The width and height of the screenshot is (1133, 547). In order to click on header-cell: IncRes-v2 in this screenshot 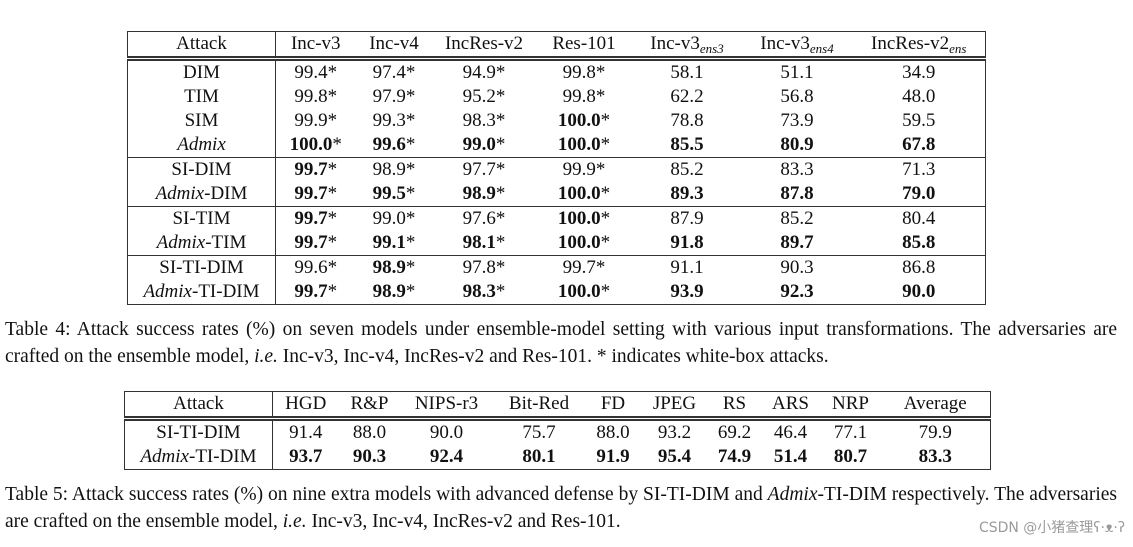, I will do `click(484, 46)`.